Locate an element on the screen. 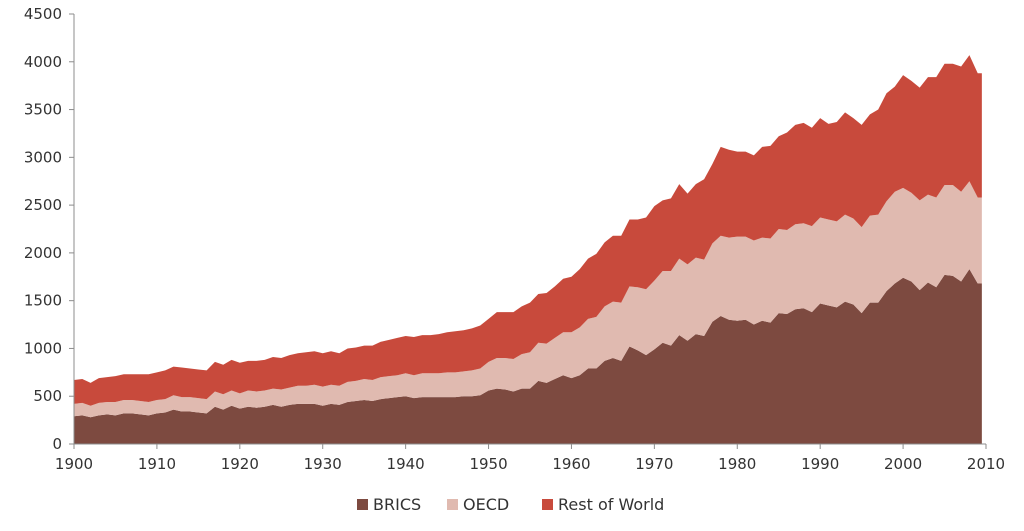 The width and height of the screenshot is (1024, 531). y-tick-label: 4500 is located at coordinates (43, 14).